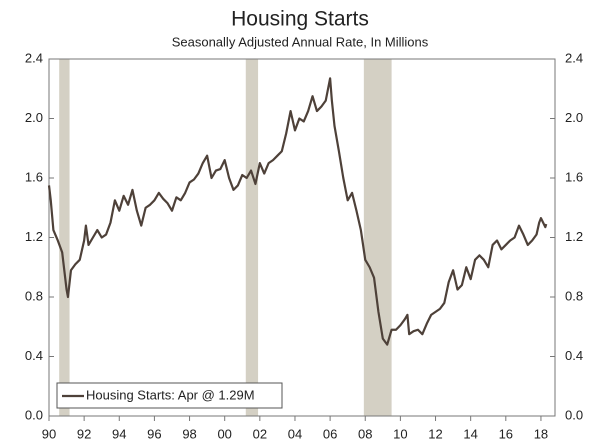 This screenshot has height=445, width=600. What do you see at coordinates (574, 57) in the screenshot?
I see `y2-tick-label: 2.4` at bounding box center [574, 57].